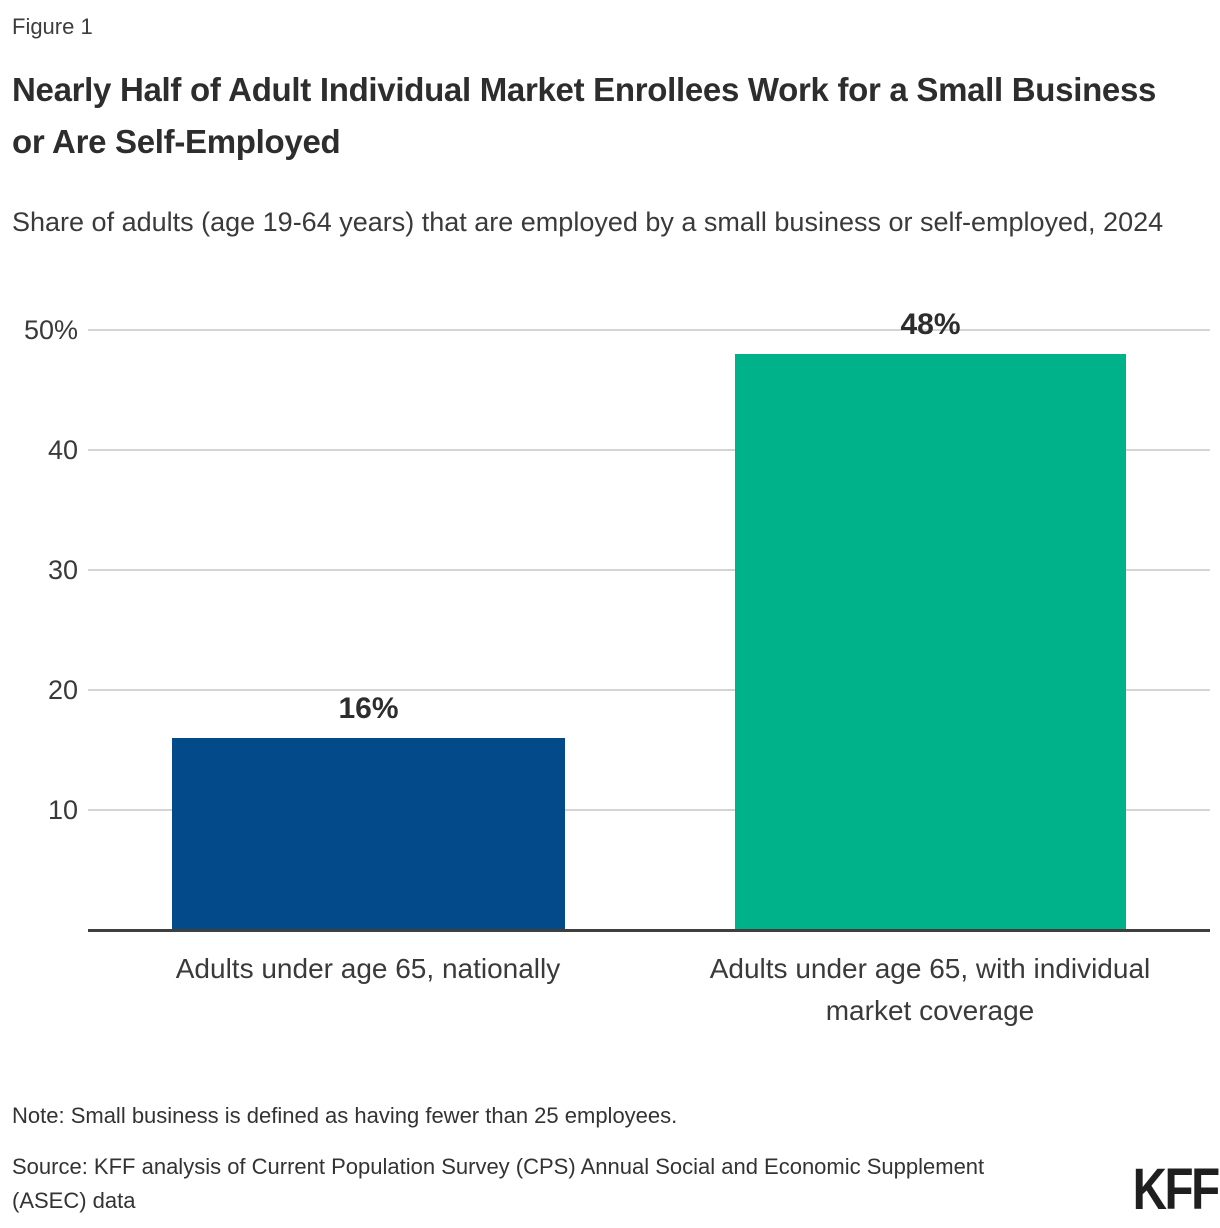  I want to click on bar-adults-nationally: 16%, so click(368, 811).